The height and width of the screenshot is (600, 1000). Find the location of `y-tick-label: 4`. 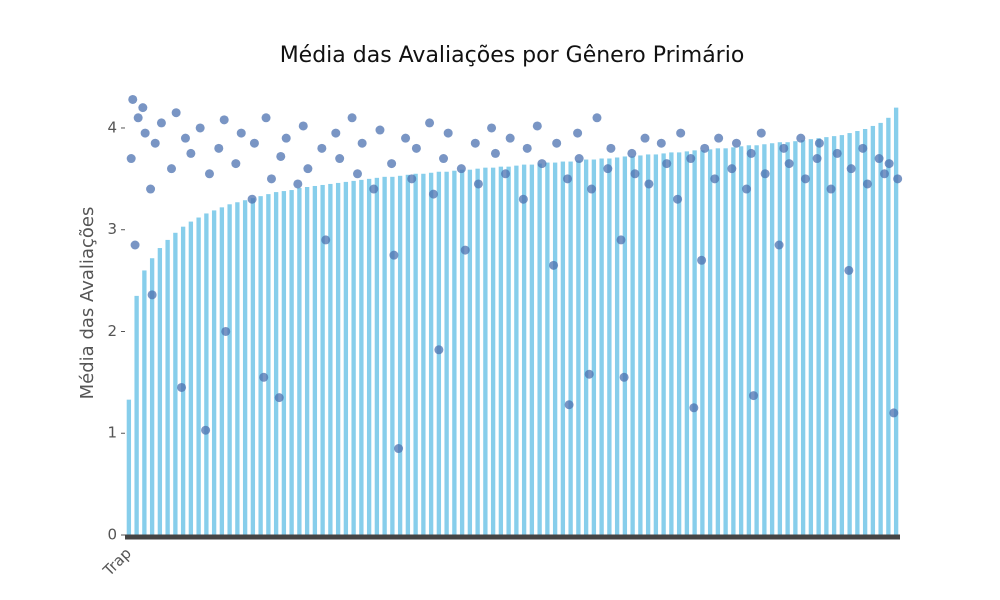

y-tick-label: 4 is located at coordinates (112, 127).